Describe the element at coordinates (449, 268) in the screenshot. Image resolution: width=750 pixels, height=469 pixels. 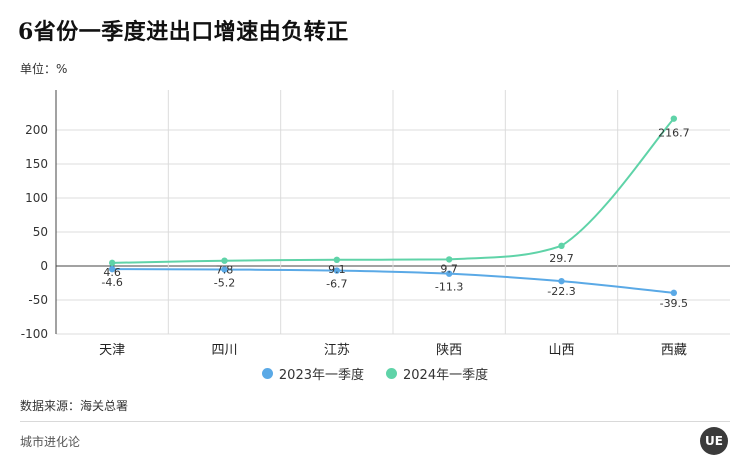
I see `data-label: 9.7` at that location.